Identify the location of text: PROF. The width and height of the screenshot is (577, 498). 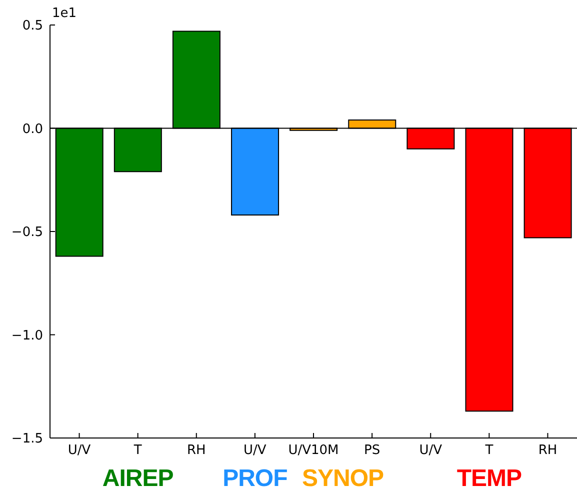
(255, 478).